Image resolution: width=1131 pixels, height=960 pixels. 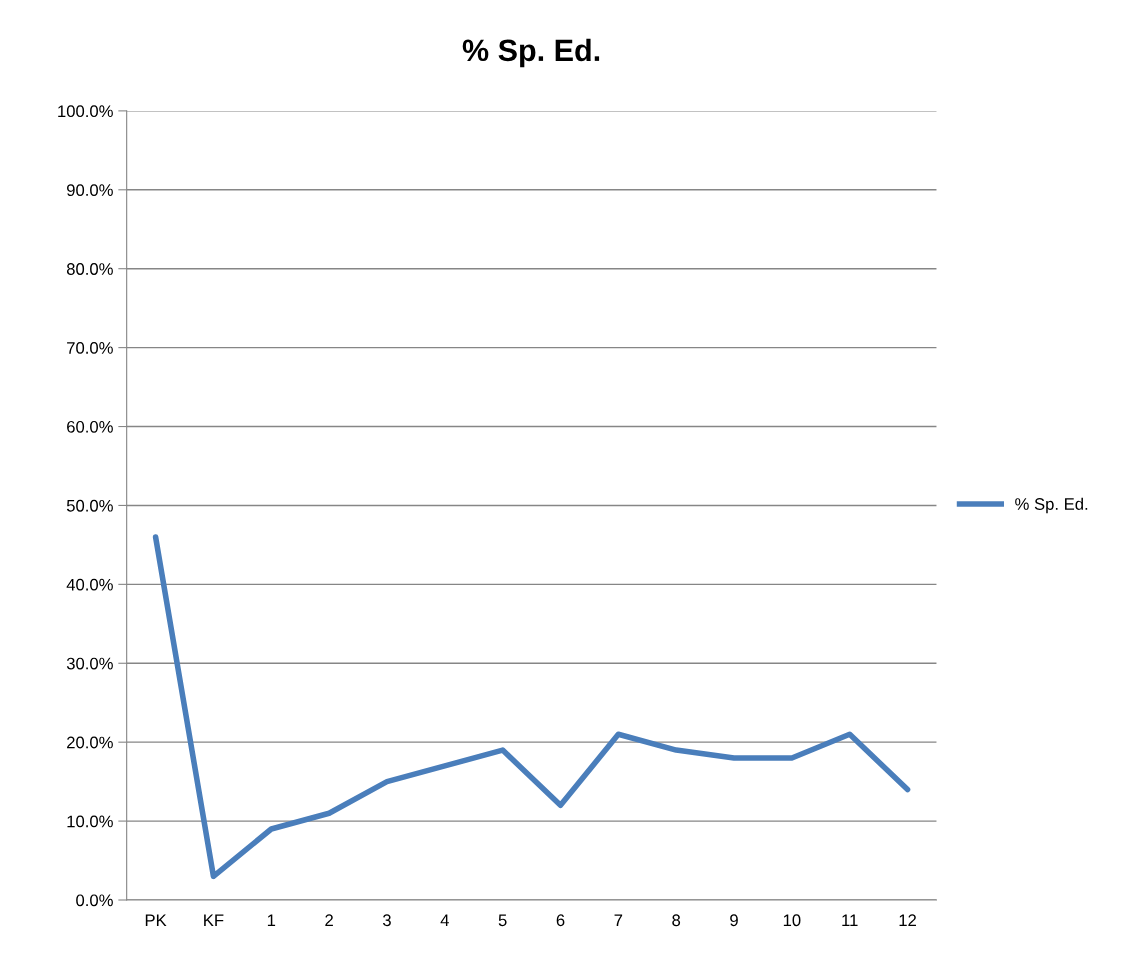 I want to click on x-tick-label: 6, so click(x=560, y=920).